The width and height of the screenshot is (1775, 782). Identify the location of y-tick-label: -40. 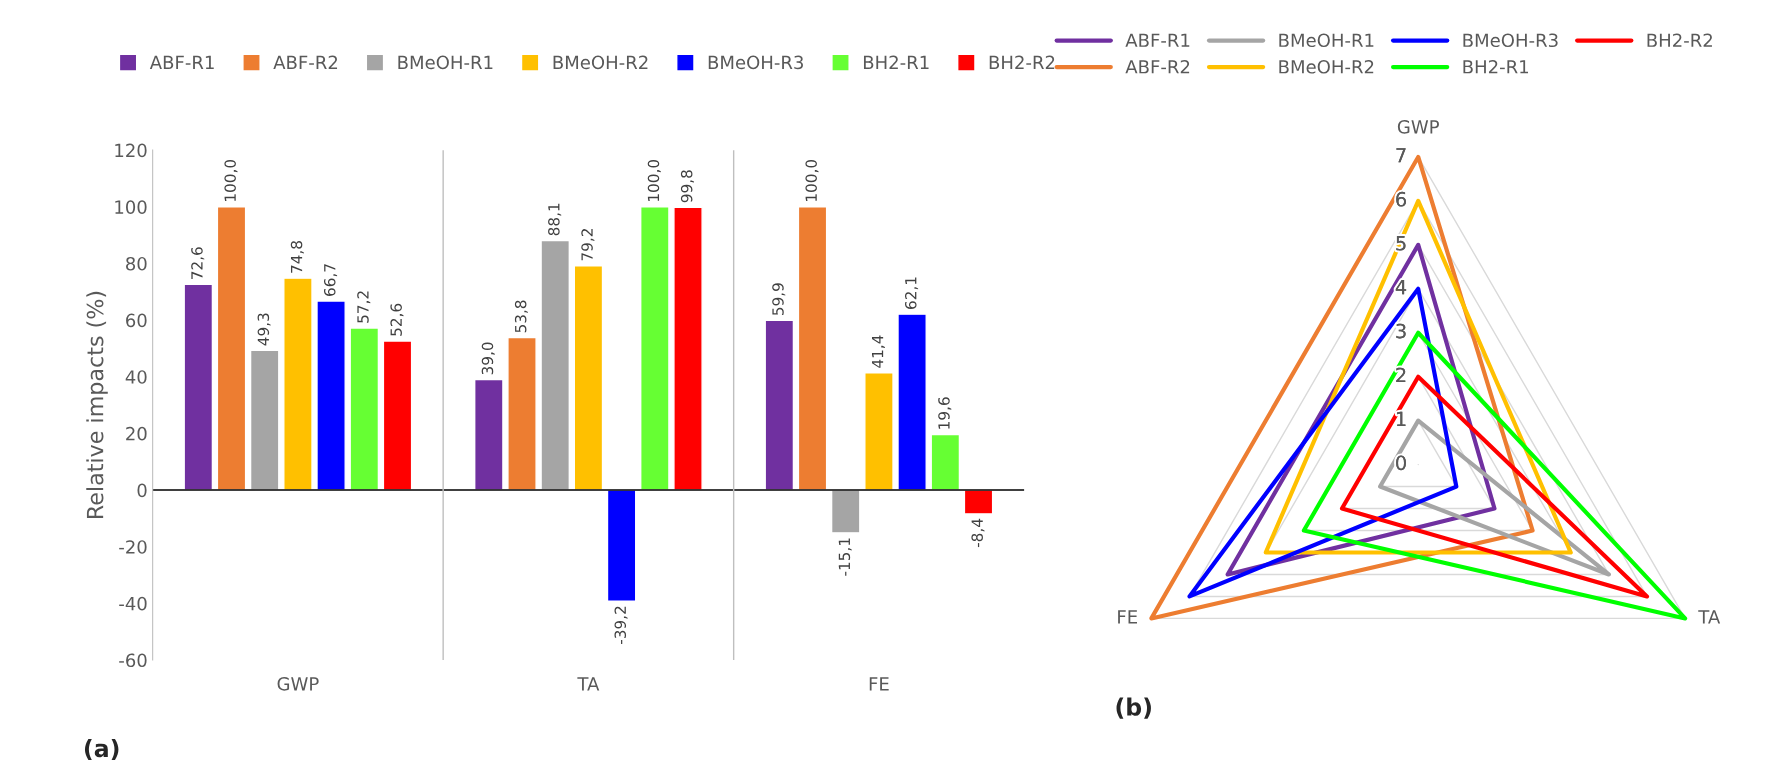
(133, 603).